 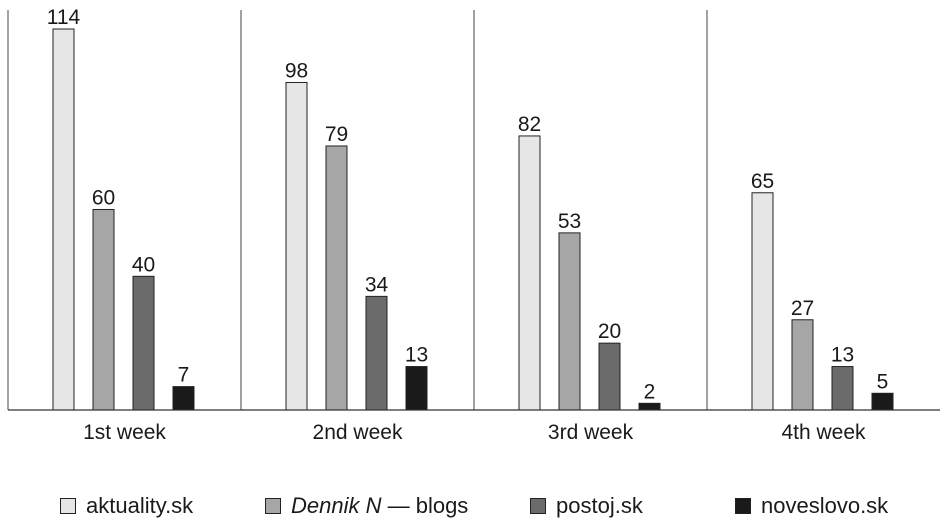 I want to click on legend-label: Dennik N — blogs, so click(x=379, y=506).